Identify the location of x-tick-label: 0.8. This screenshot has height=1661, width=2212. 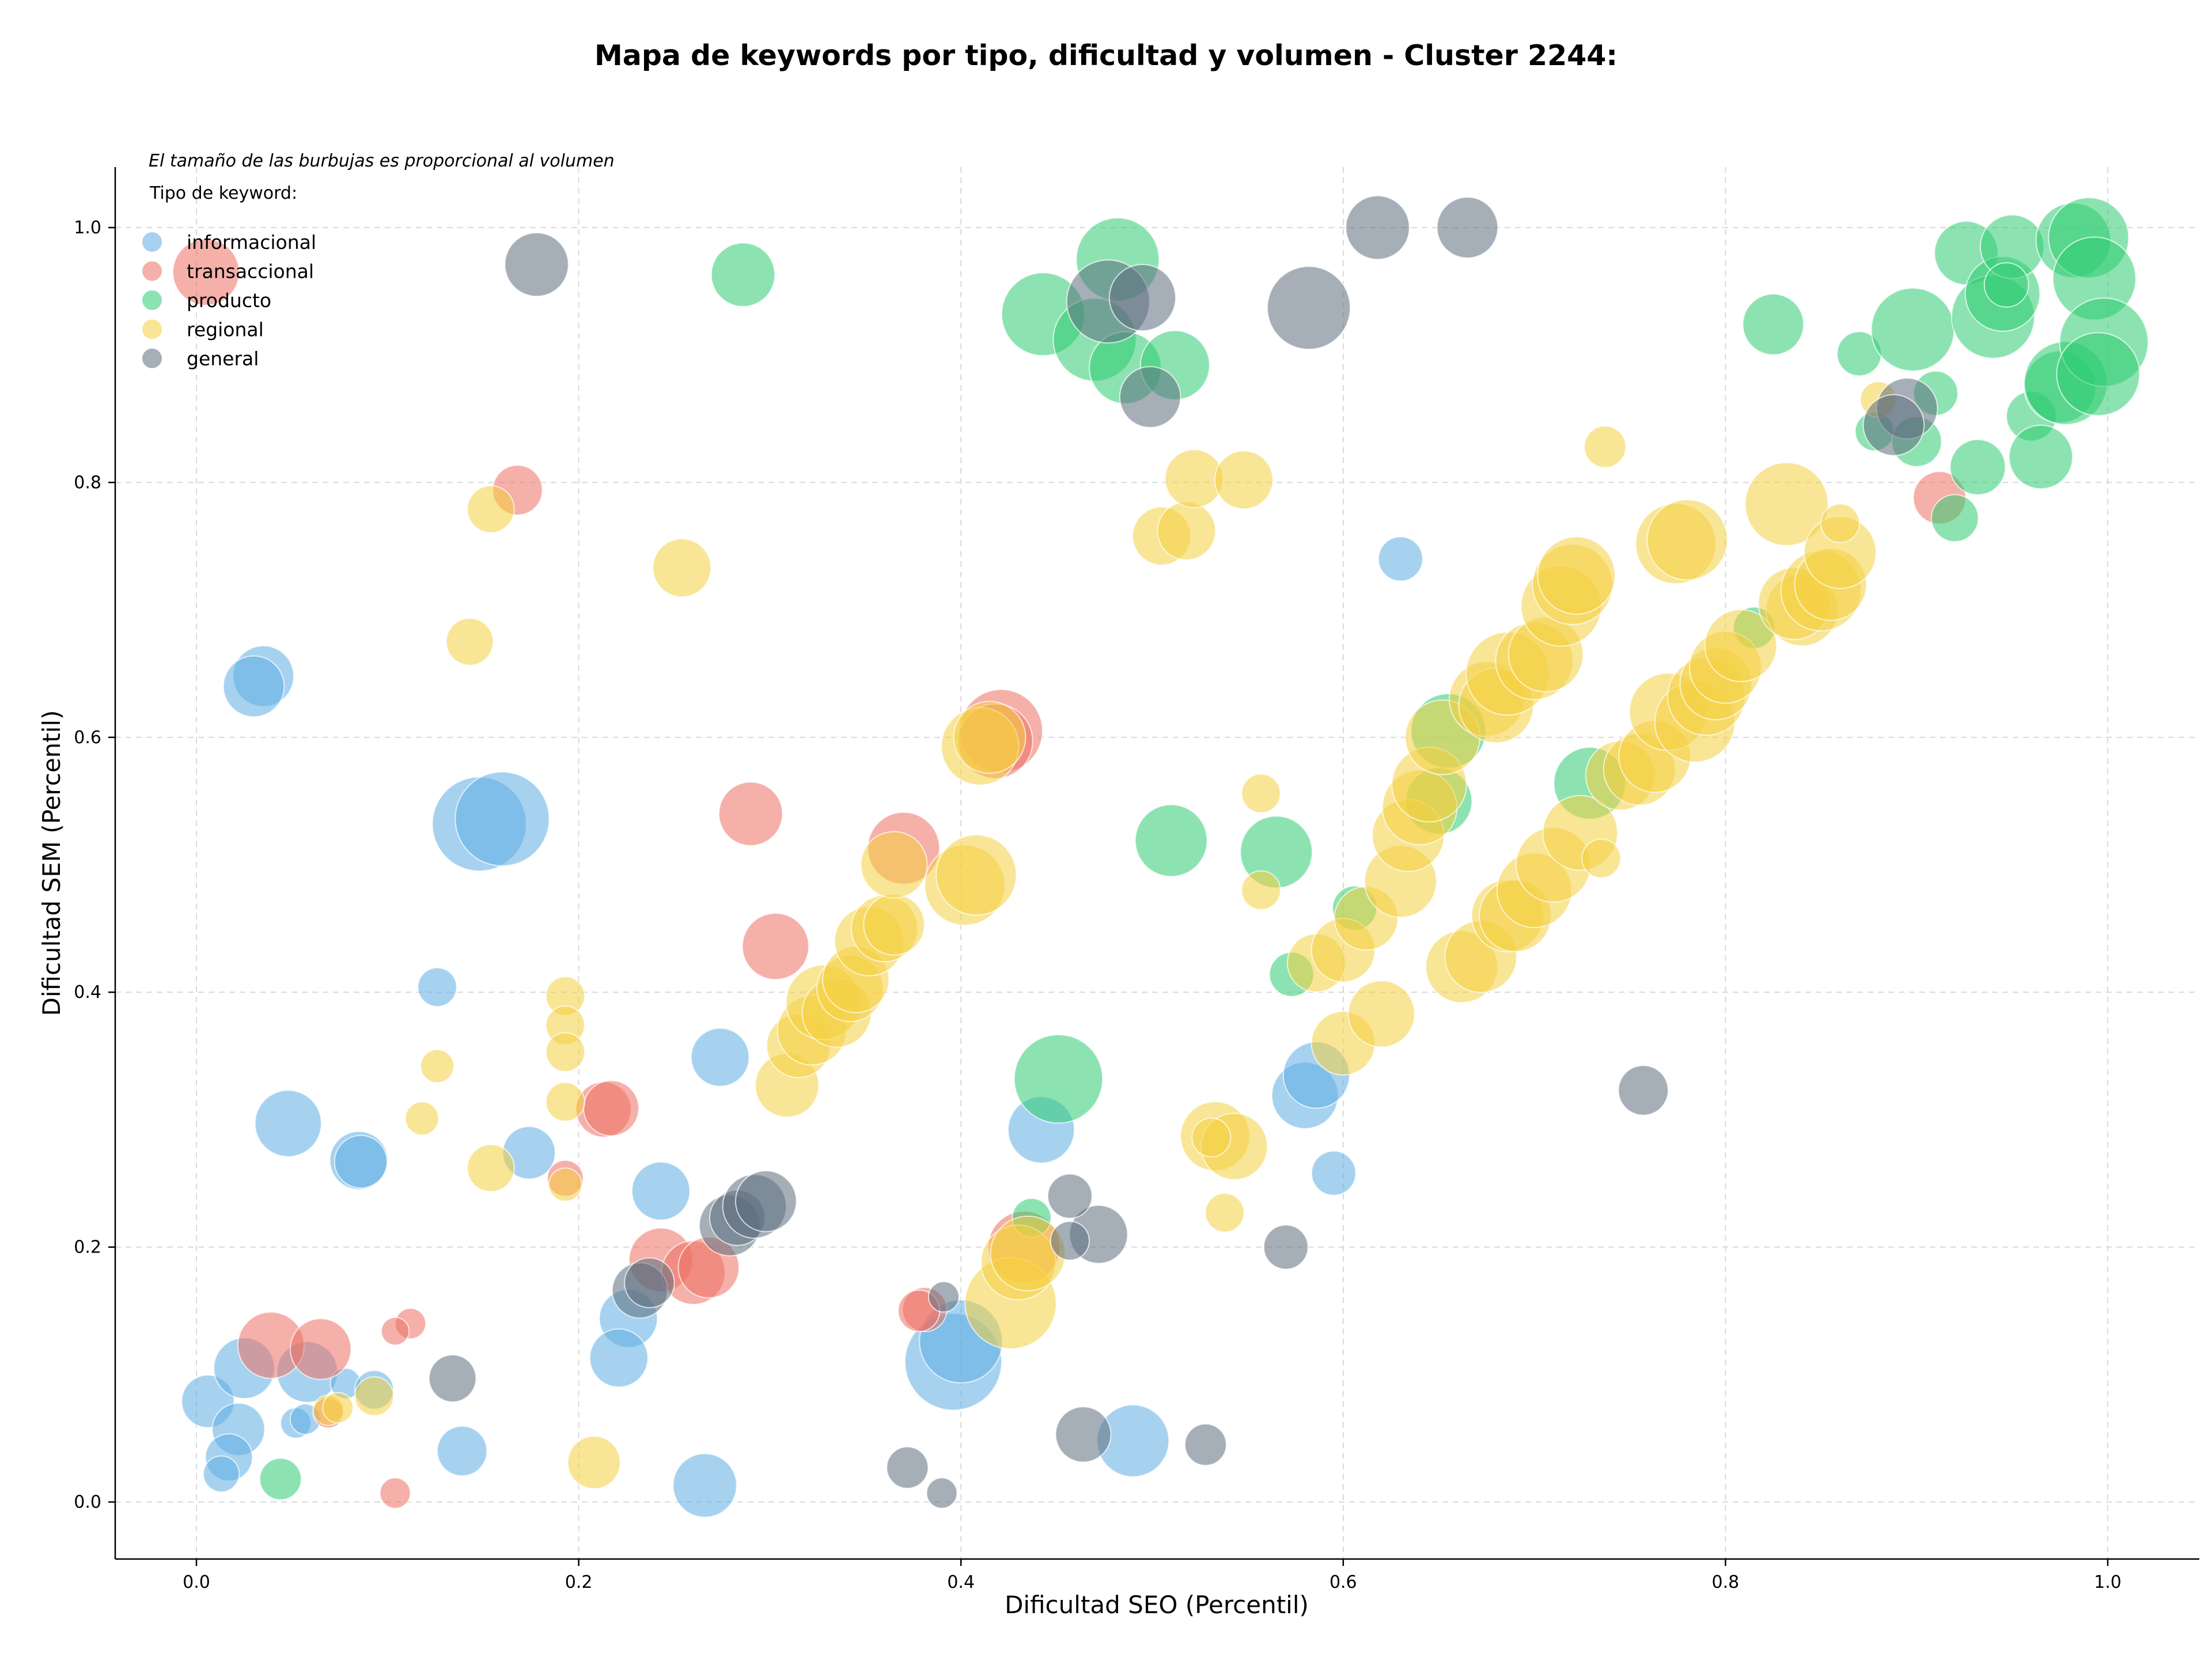
(1726, 1582).